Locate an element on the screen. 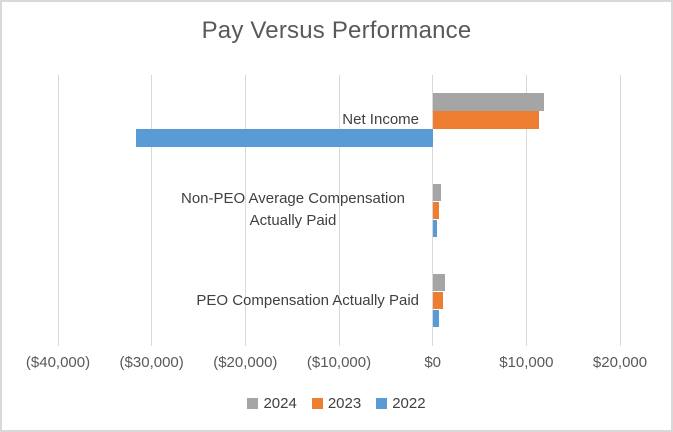 This screenshot has width=673, height=432. bar-2023-peo-compensation-actually-paid is located at coordinates (437, 300).